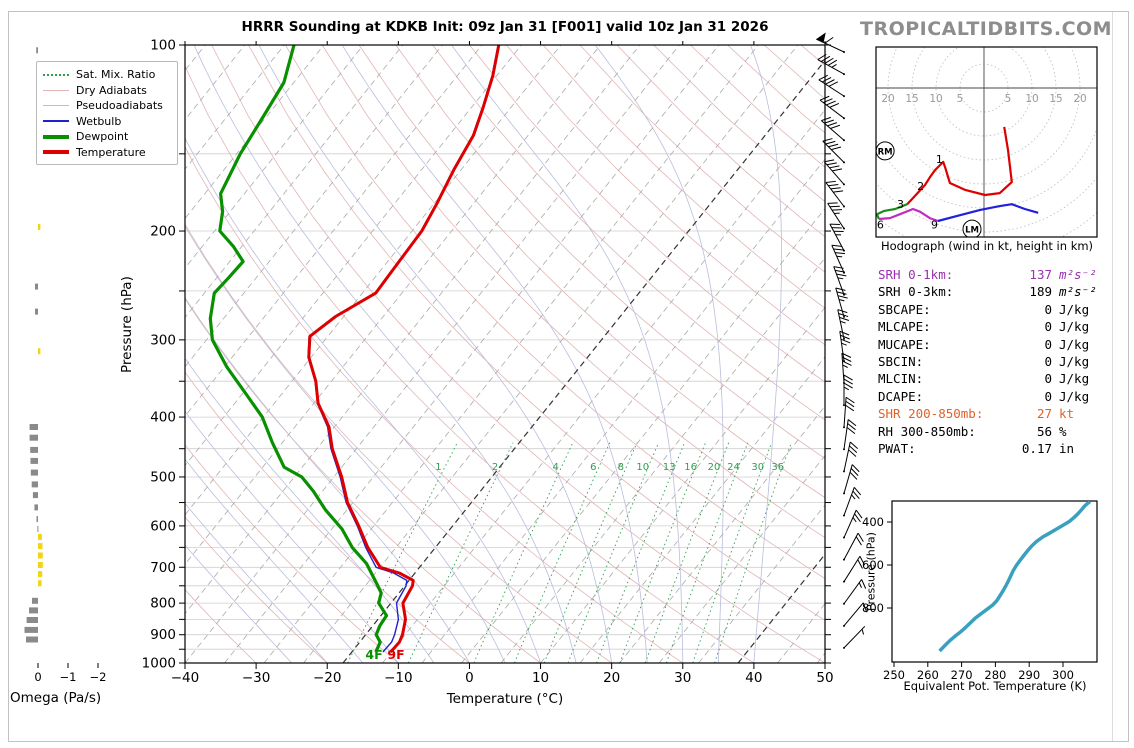 This screenshot has height=748, width=1134. Describe the element at coordinates (753, 678) in the screenshot. I see `tick-label: 40` at that location.